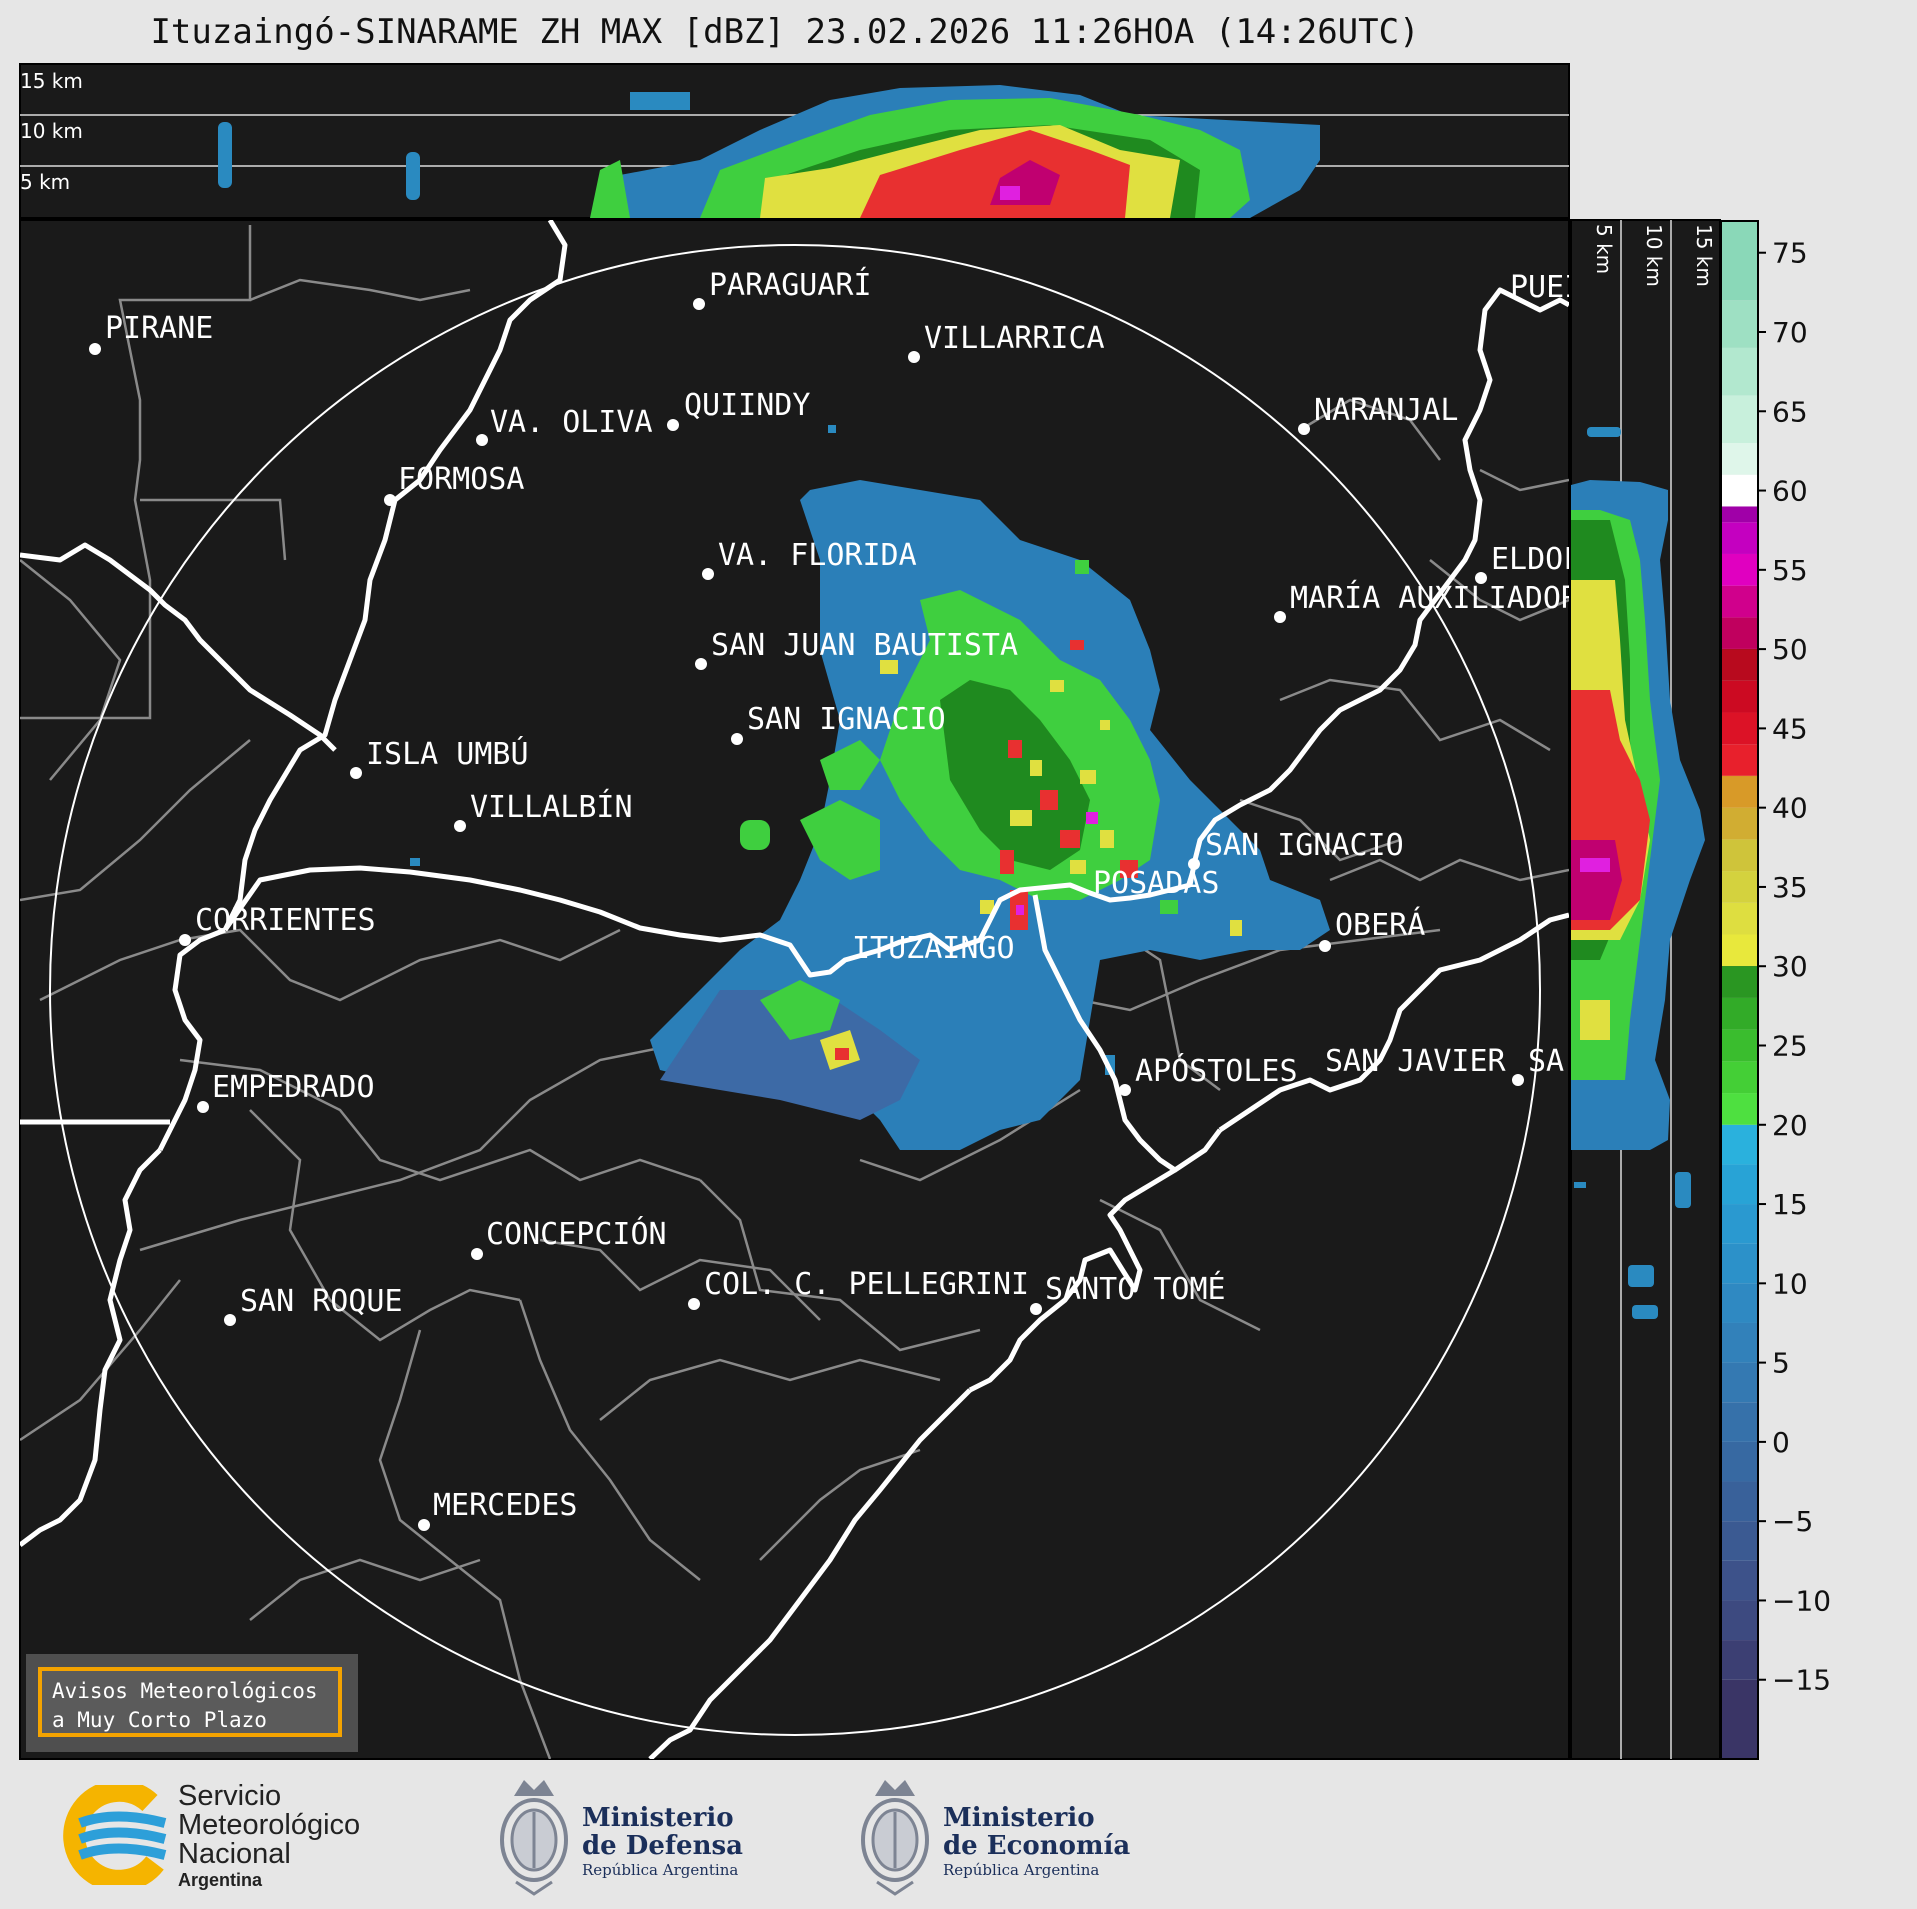 The image size is (1917, 1909). What do you see at coordinates (1790, 1283) in the screenshot?
I see `colorbar-tick-label: 10` at bounding box center [1790, 1283].